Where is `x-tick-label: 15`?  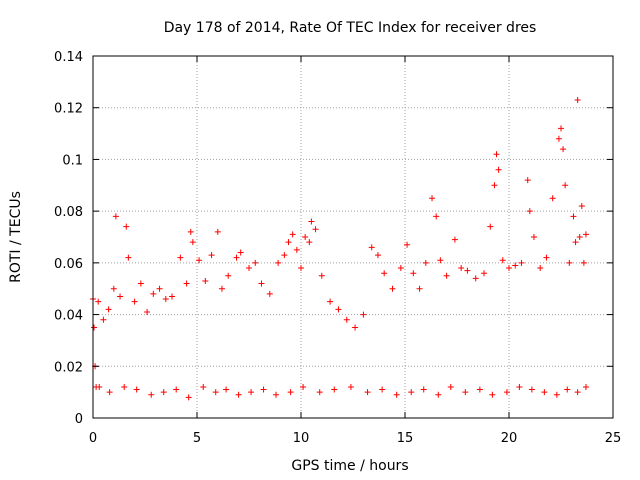
x-tick-label: 15 is located at coordinates (405, 438).